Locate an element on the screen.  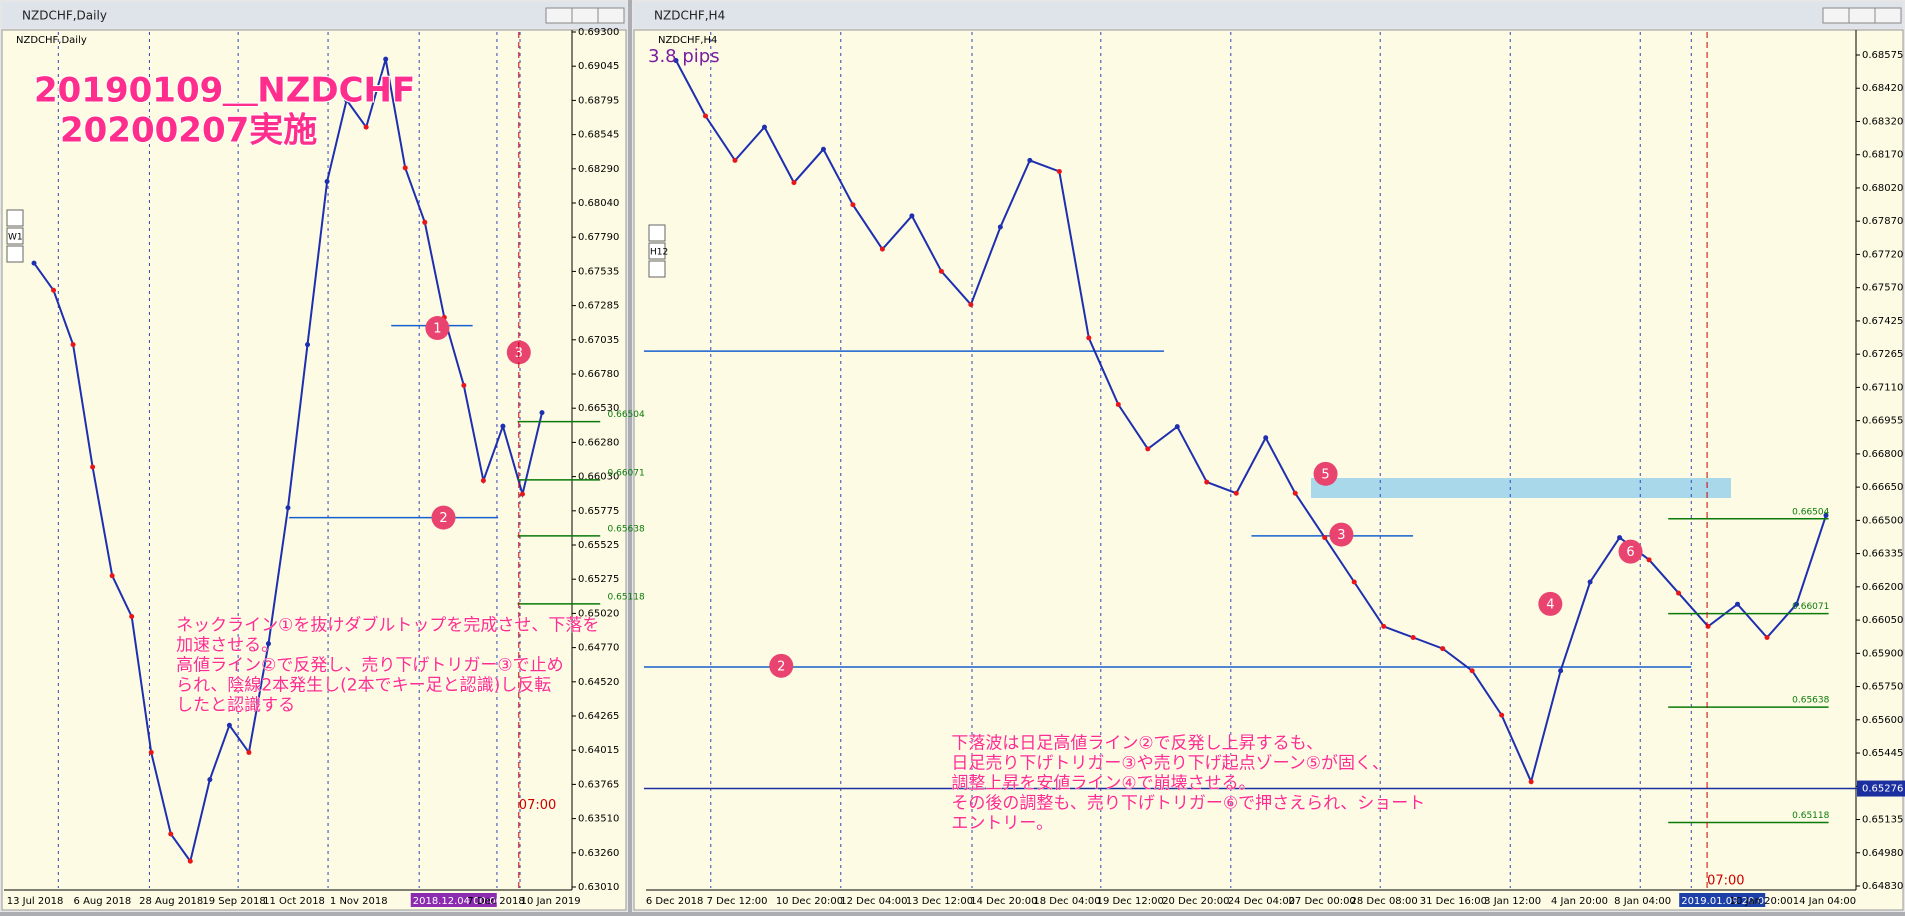
price-label: 0.64980 is located at coordinates (1882, 853).